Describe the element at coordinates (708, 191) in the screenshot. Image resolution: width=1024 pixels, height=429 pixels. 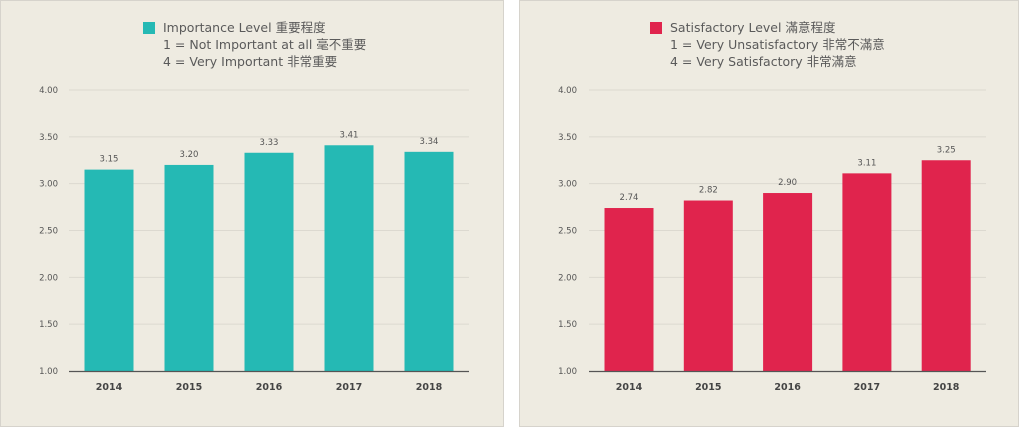
I see `data-label: 2.82` at that location.